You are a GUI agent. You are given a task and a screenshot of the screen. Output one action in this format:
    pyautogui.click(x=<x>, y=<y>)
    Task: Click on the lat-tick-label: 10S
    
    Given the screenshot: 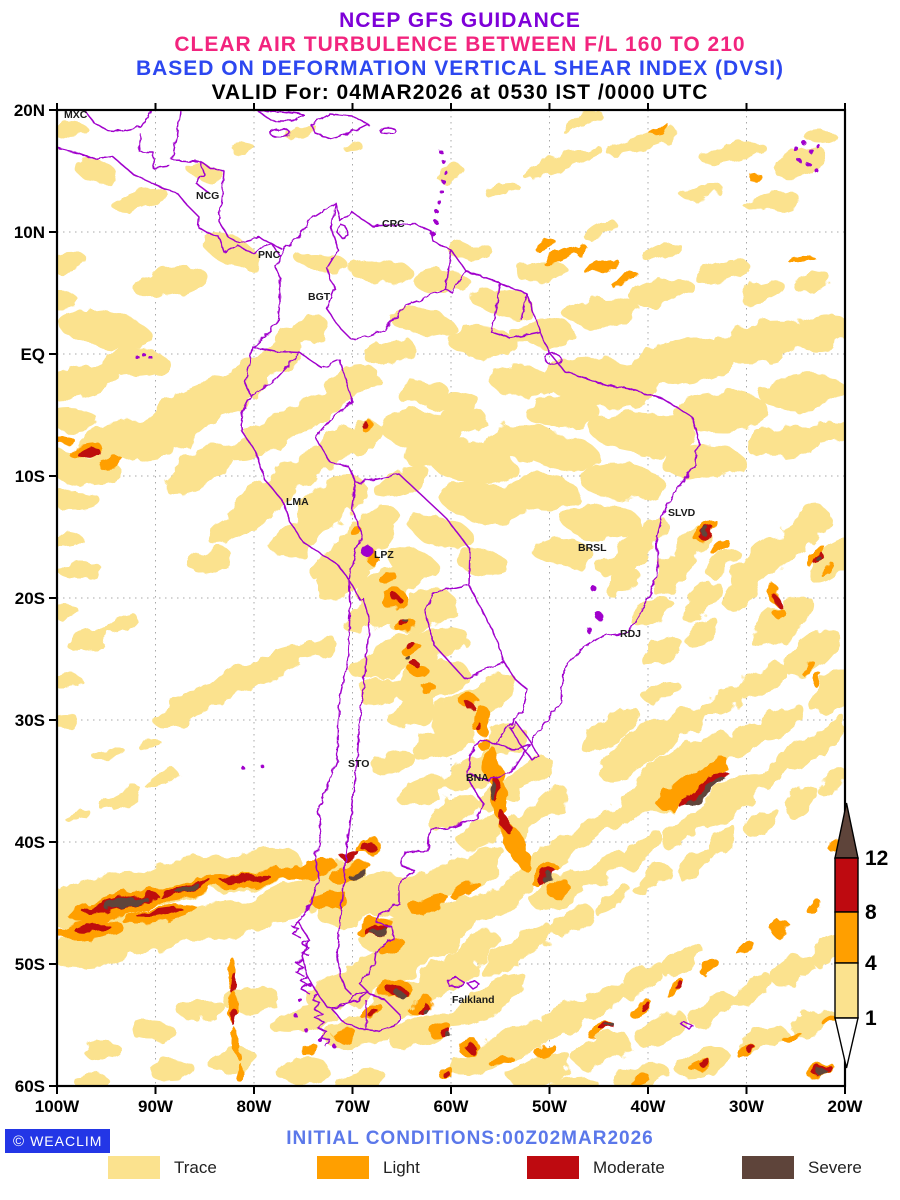 What is the action you would take?
    pyautogui.click(x=30, y=476)
    